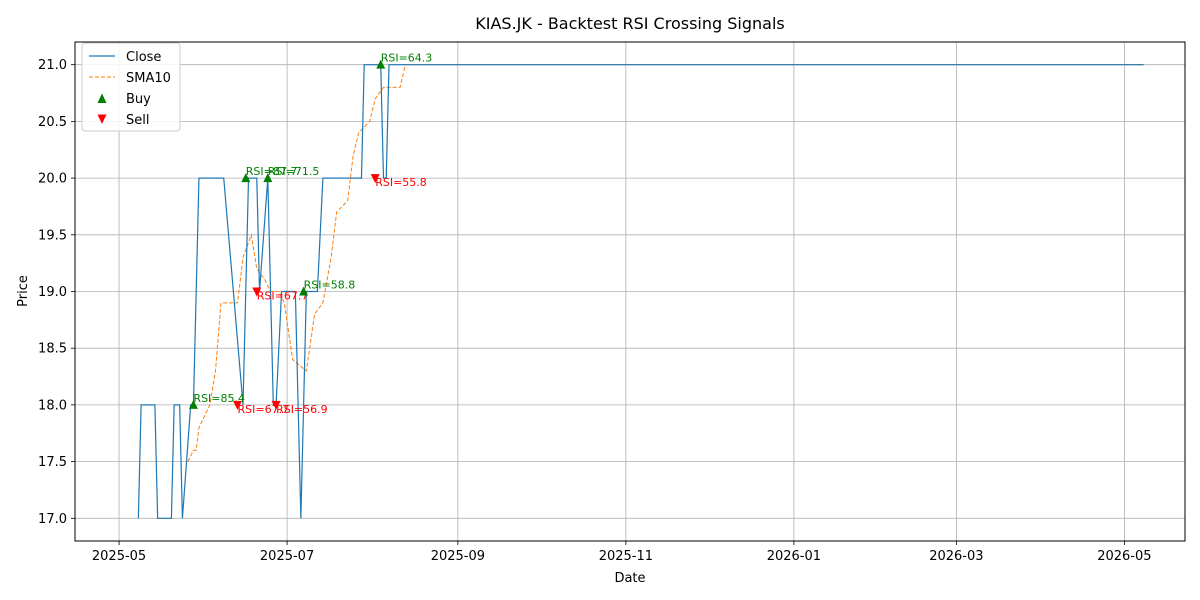 Image resolution: width=1200 pixels, height=600 pixels. What do you see at coordinates (119, 556) in the screenshot?
I see `x-tick-label: 2025-05` at bounding box center [119, 556].